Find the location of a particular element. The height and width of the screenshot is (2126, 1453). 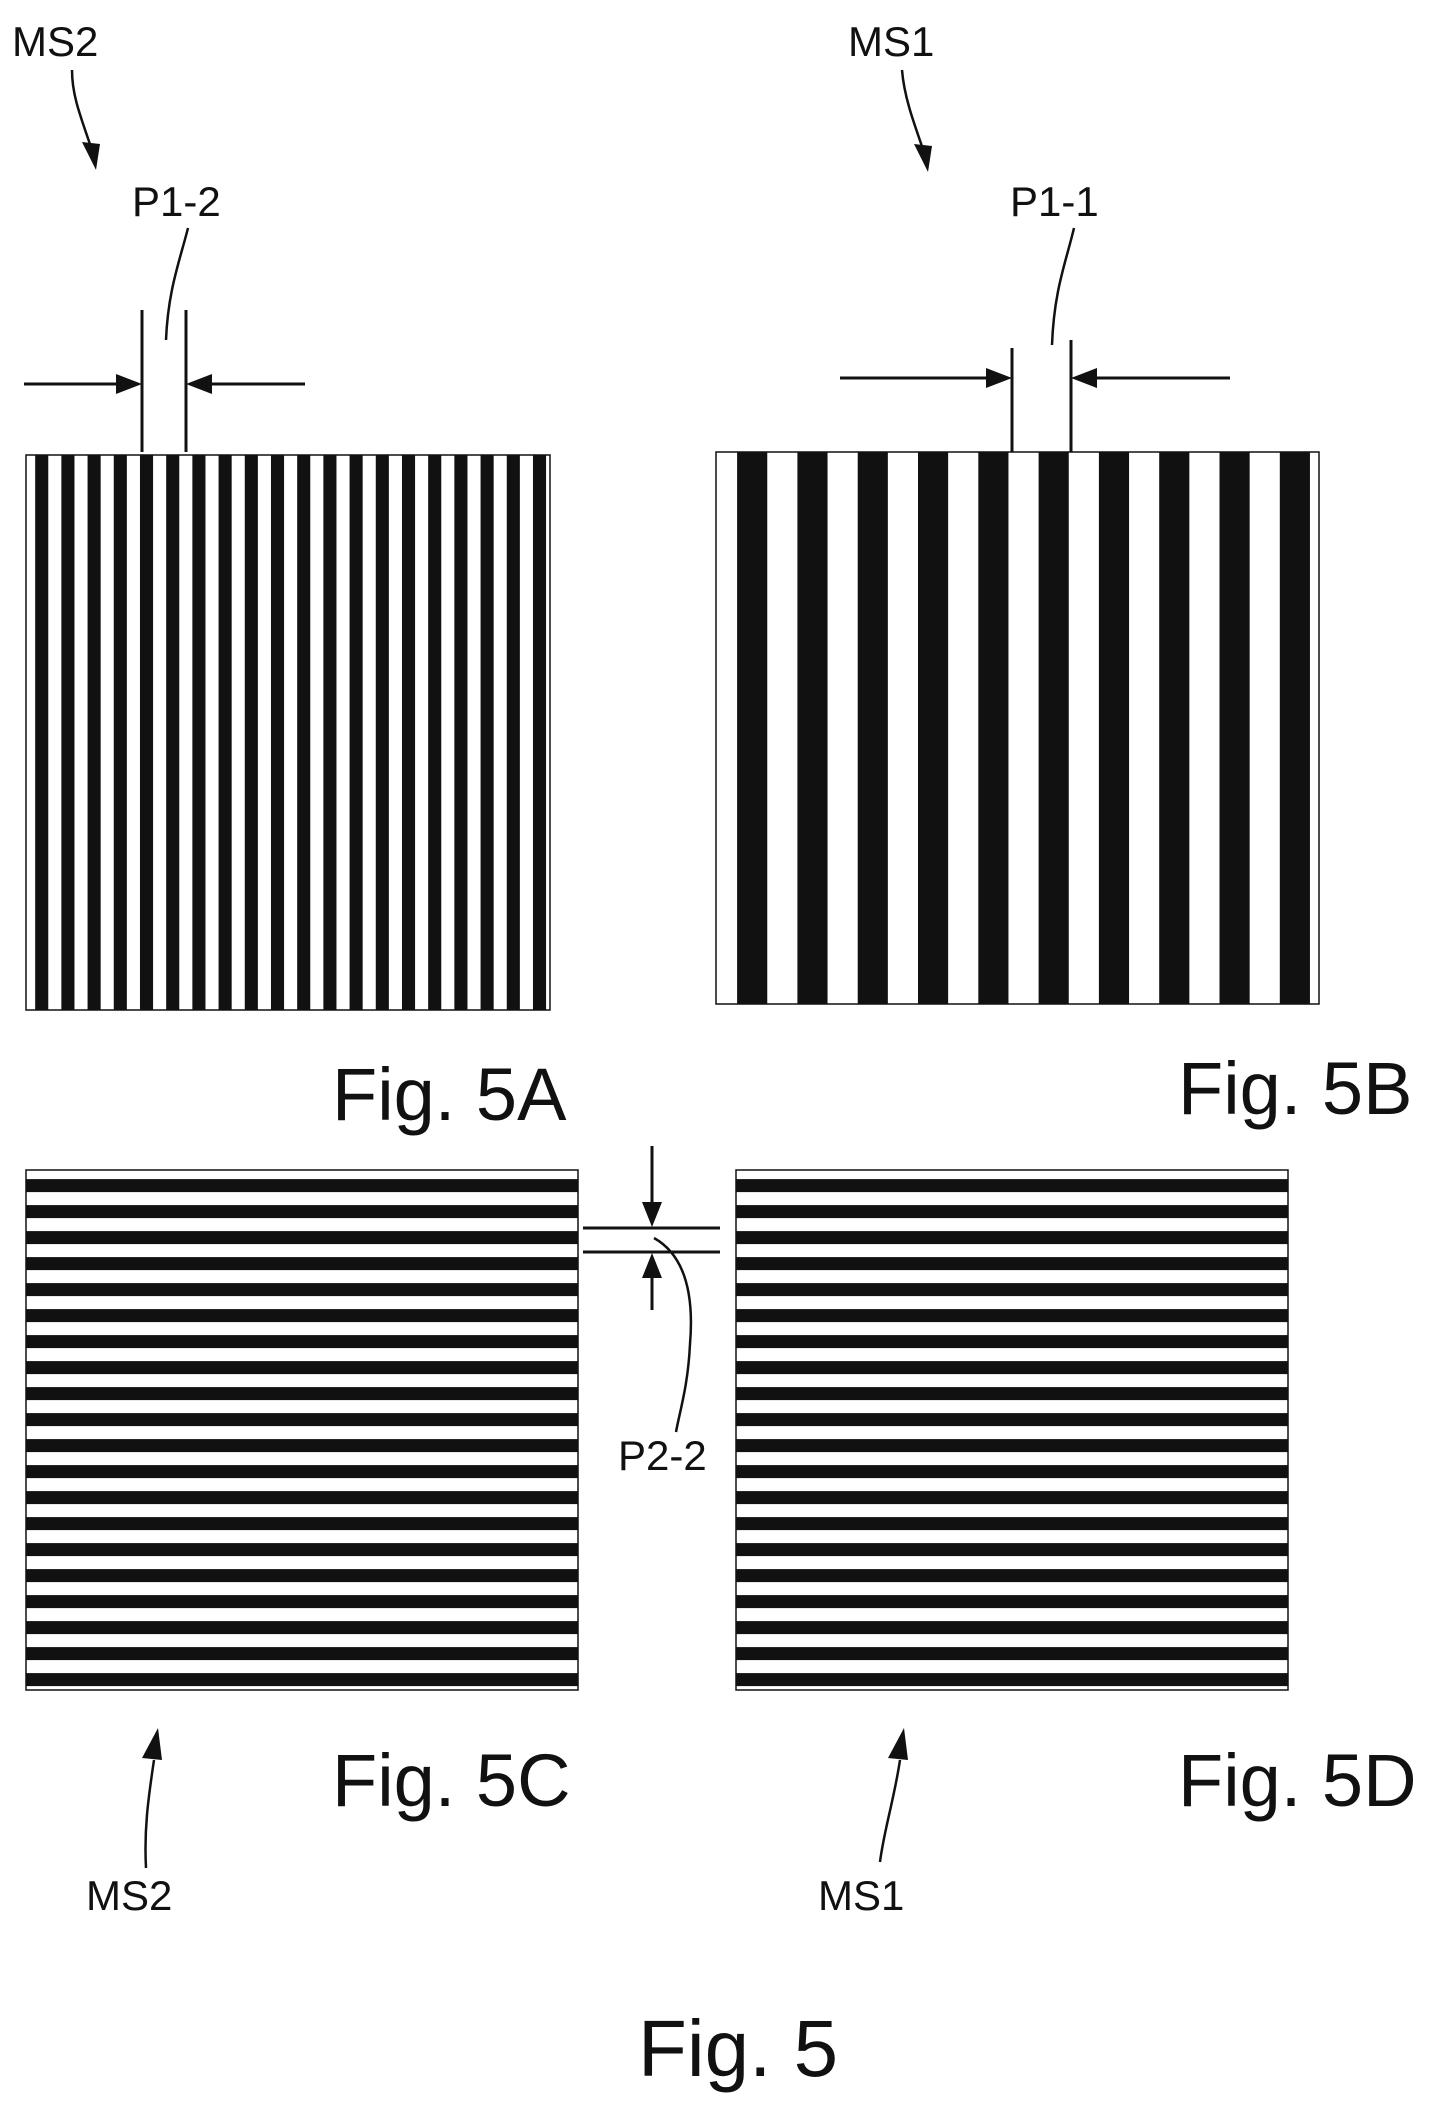

caption-5a: Fig. 5A is located at coordinates (449, 1094).